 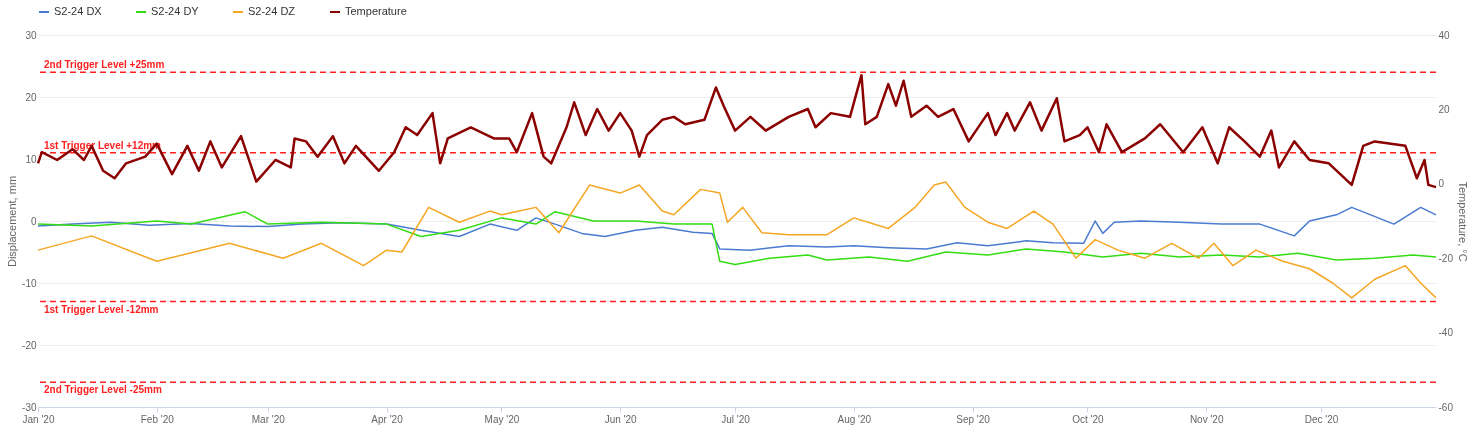 What do you see at coordinates (103, 390) in the screenshot?
I see `ref-line-label: 2nd Trigger Level -25mm` at bounding box center [103, 390].